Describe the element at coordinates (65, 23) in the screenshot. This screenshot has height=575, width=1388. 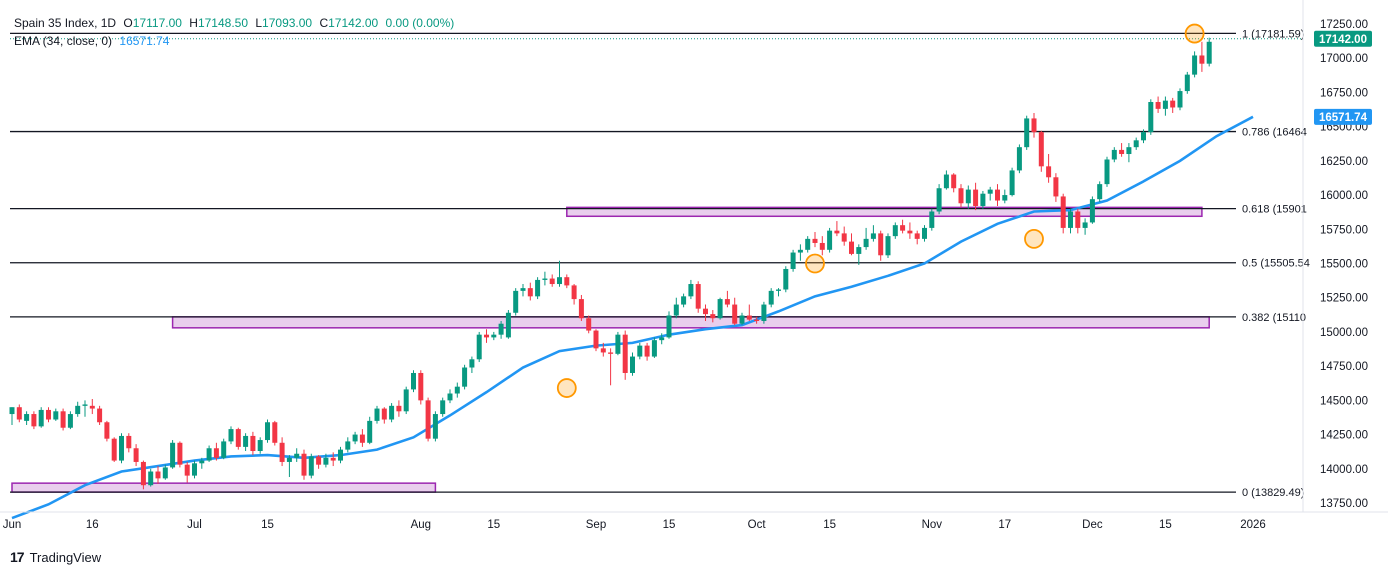
I see `symbol-title: Spain 35 Index, 1D` at that location.